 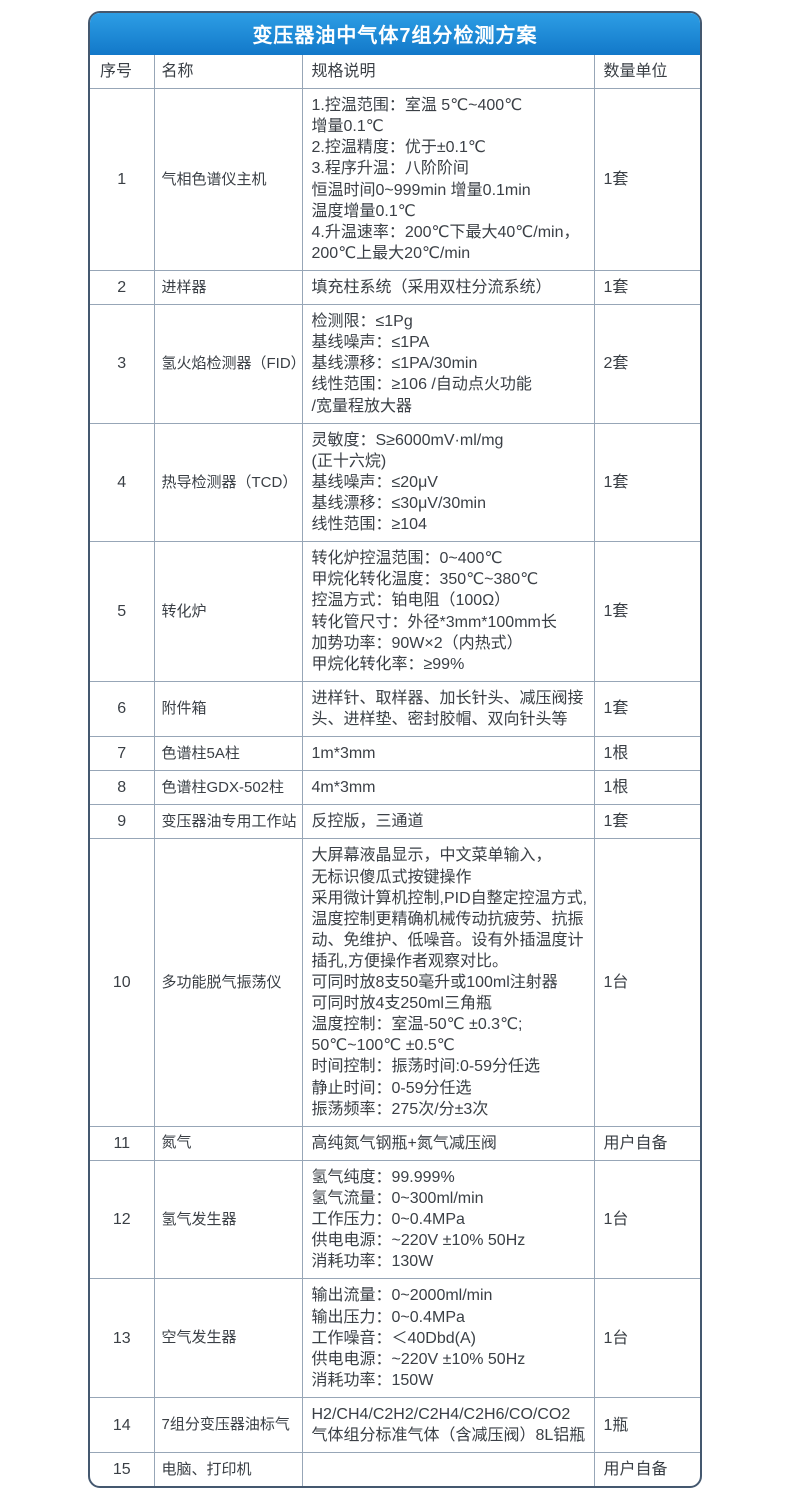 I want to click on cell-no: 1, so click(x=122, y=179).